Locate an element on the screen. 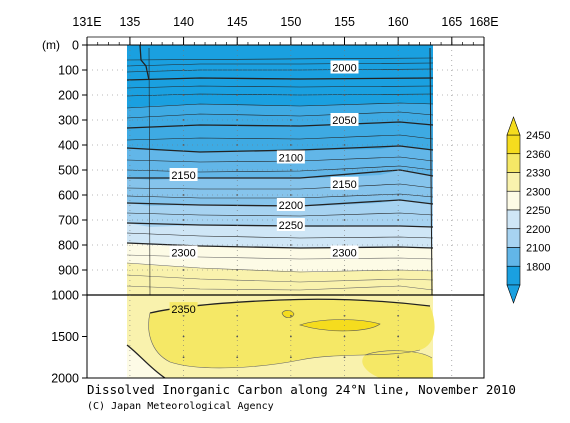 This screenshot has height=423, width=570. contour-label-text: 2050 is located at coordinates (344, 121).